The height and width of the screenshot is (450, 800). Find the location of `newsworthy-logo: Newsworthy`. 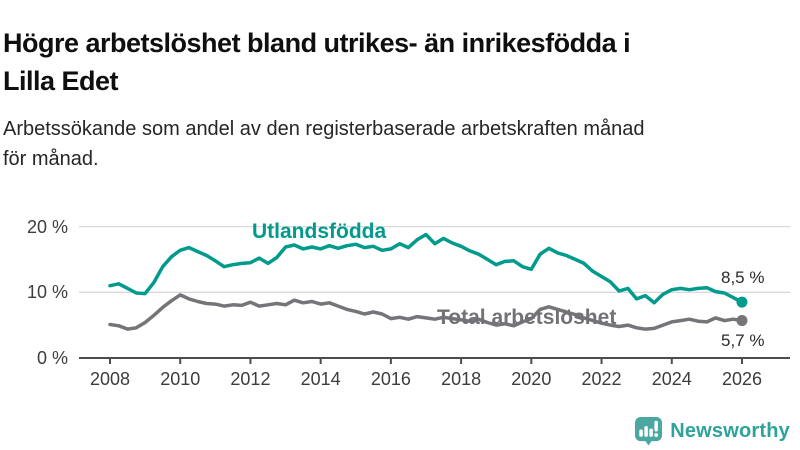

newsworthy-logo: Newsworthy is located at coordinates (712, 431).